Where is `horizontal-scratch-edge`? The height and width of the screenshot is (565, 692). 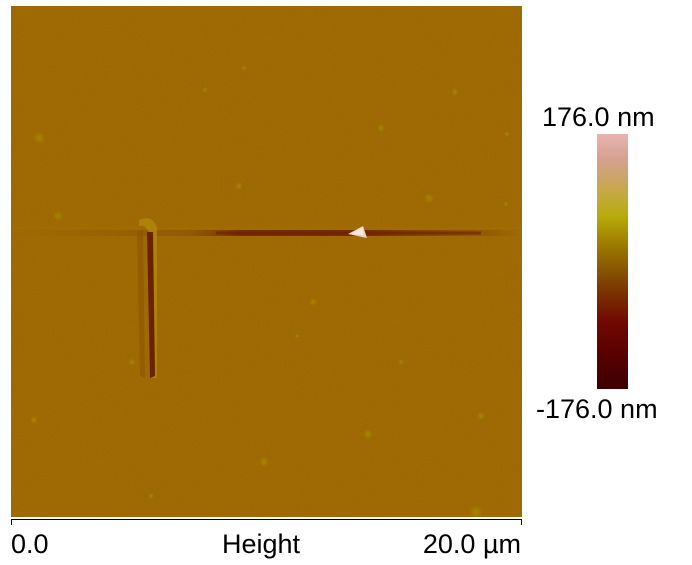
horizontal-scratch-edge is located at coordinates (266, 228).